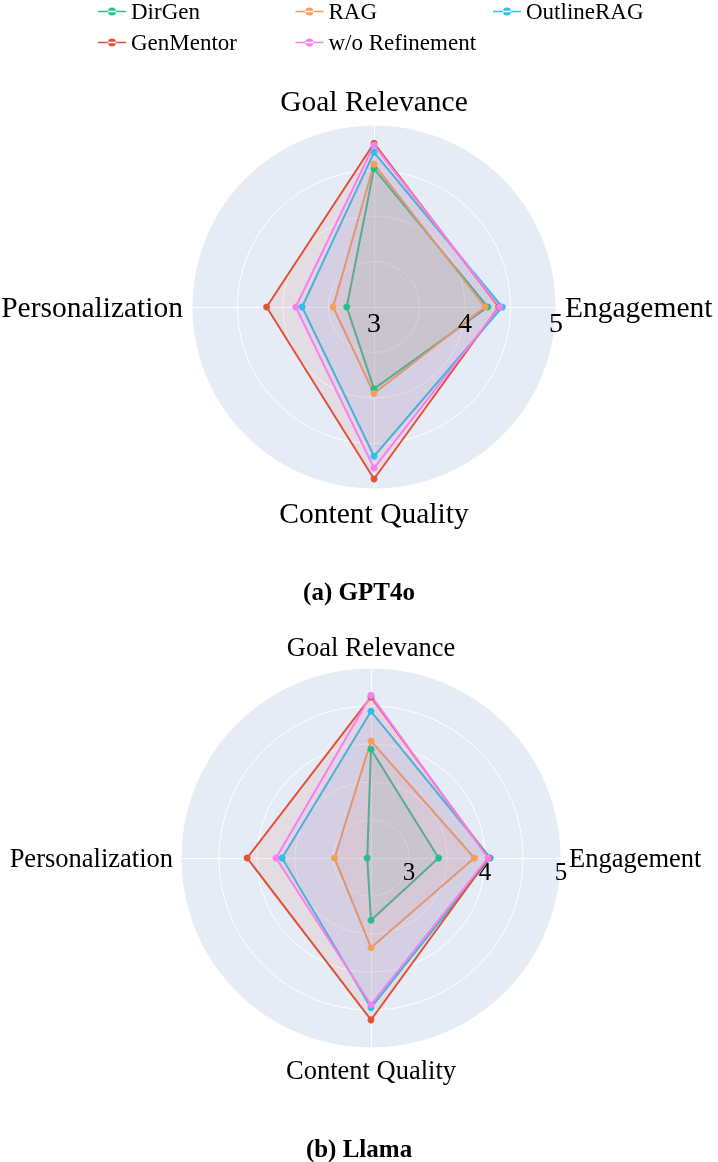  What do you see at coordinates (359, 591) in the screenshot?
I see `text: (a) GPT4o` at bounding box center [359, 591].